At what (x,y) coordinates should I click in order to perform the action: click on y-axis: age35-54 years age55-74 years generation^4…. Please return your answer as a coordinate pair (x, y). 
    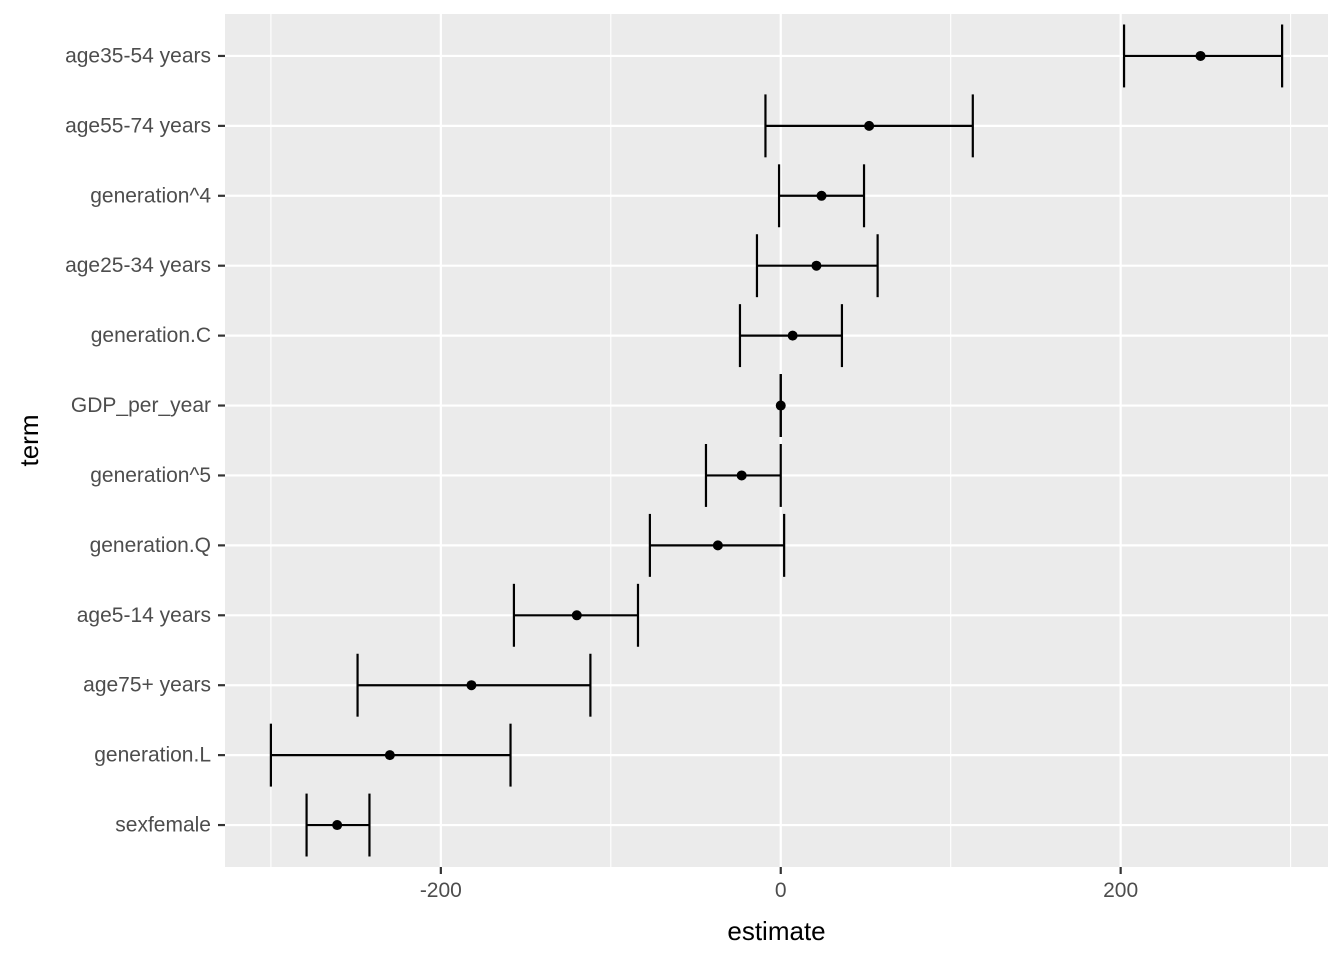
    Looking at the image, I should click on (145, 440).